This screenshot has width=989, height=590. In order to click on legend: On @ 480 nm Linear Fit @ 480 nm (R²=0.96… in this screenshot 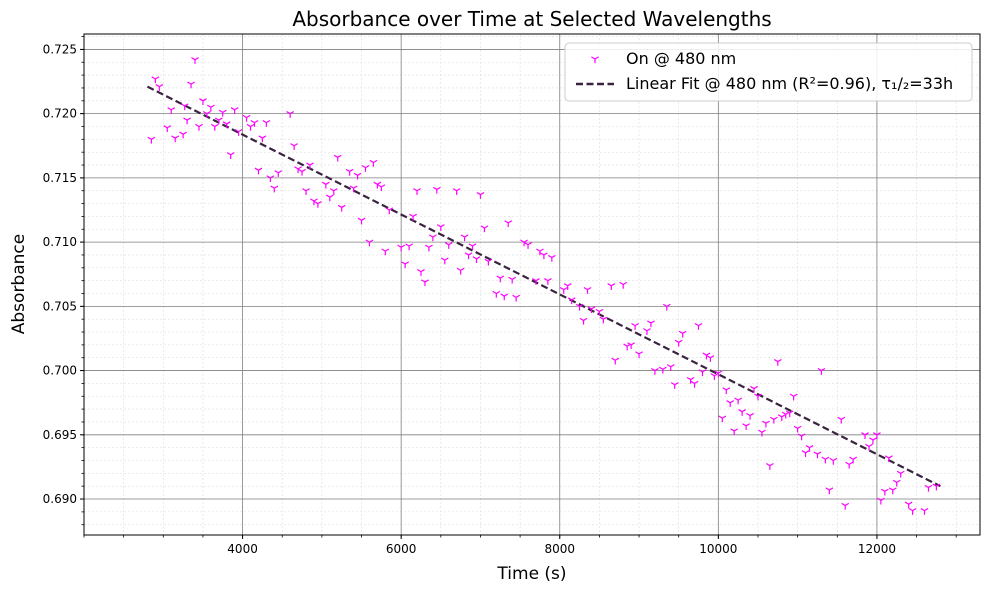, I will do `click(768, 72)`.